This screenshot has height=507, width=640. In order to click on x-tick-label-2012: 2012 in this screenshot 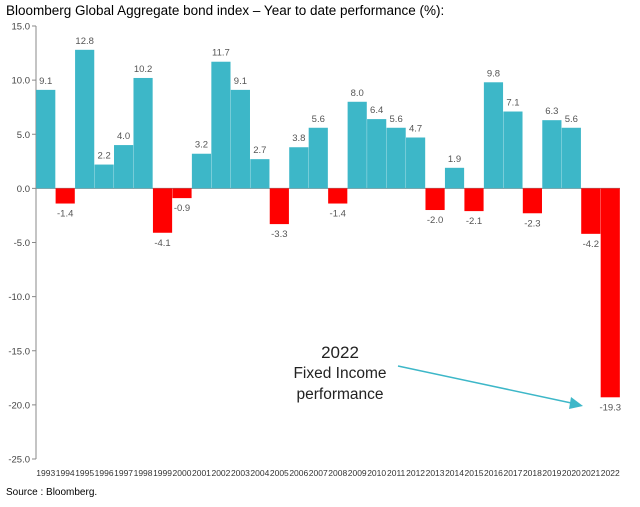, I will do `click(415, 473)`.